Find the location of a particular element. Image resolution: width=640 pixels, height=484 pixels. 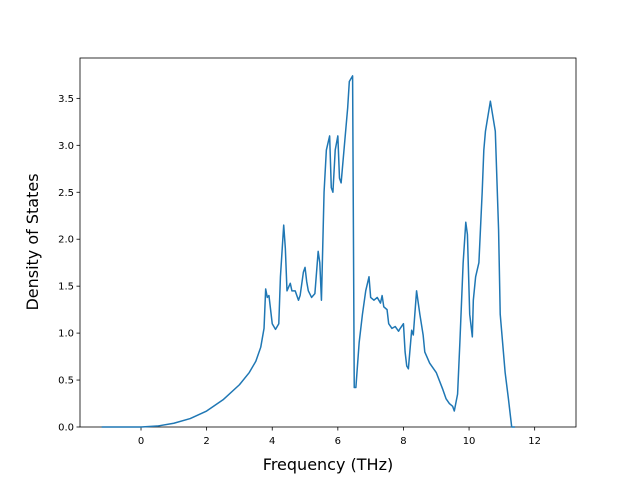

y-tick-label: 0.0 is located at coordinates (66, 428).